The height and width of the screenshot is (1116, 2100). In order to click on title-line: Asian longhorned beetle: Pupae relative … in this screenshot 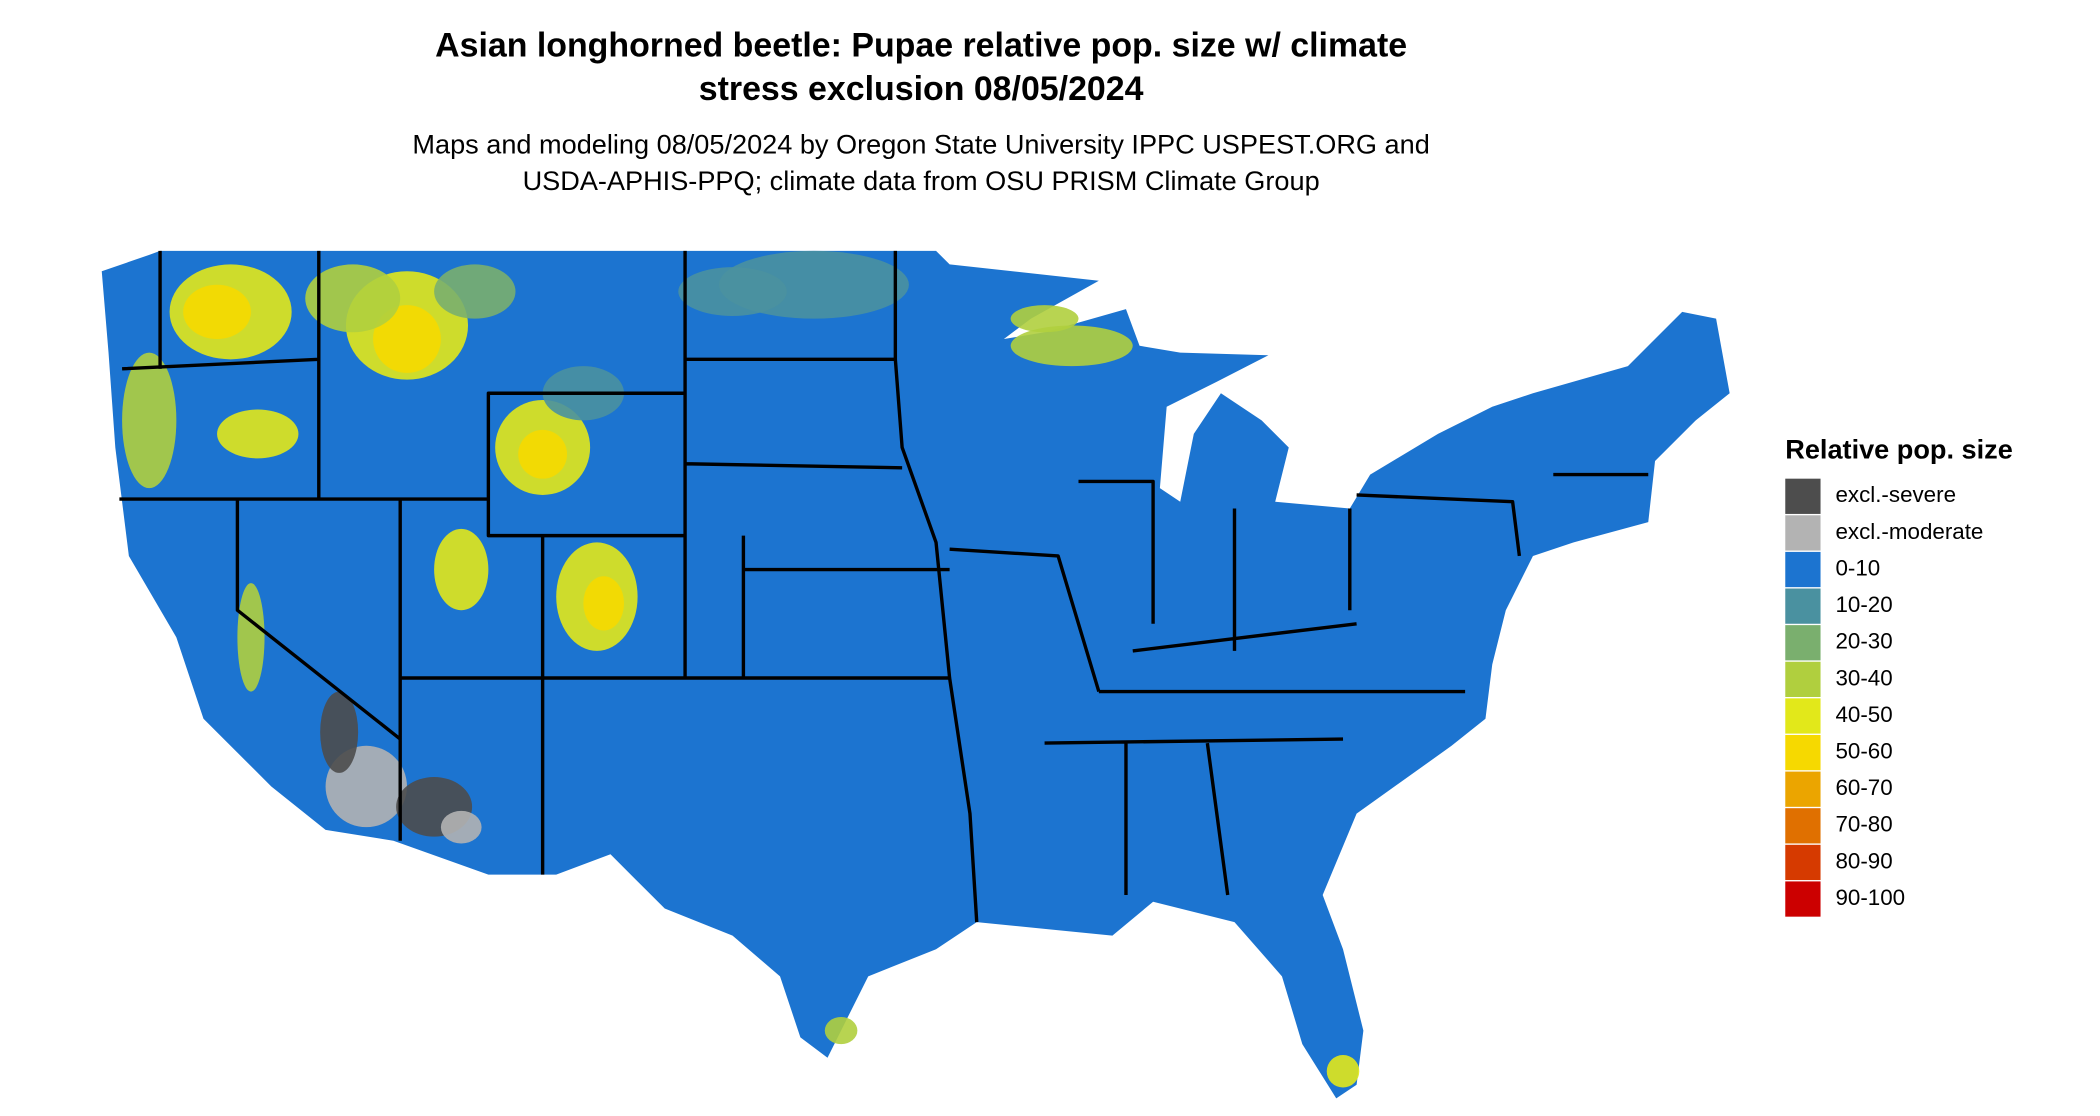, I will do `click(921, 45)`.